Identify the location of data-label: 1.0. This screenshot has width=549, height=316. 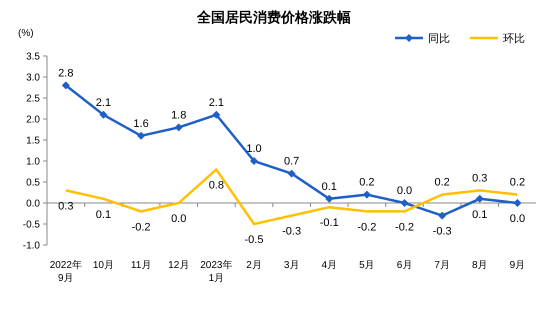
(254, 149).